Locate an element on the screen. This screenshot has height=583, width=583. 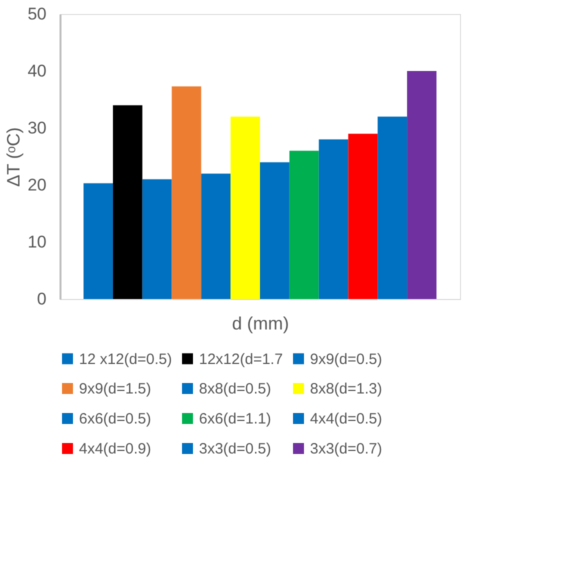
legend-label: 3x3(d=0.5) is located at coordinates (235, 449).